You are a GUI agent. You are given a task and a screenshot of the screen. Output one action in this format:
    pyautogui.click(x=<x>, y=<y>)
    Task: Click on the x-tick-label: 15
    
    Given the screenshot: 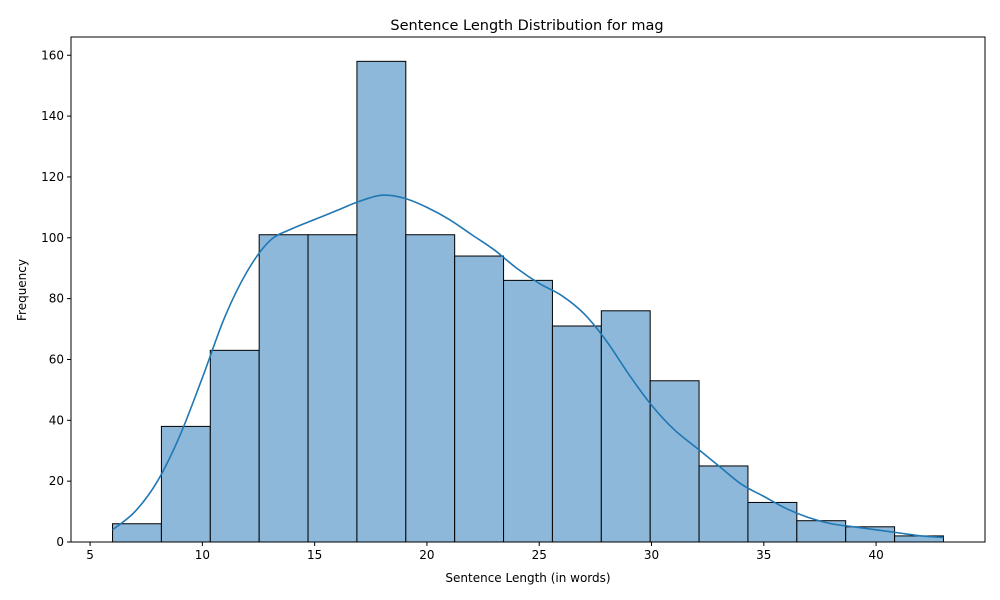 What is the action you would take?
    pyautogui.click(x=314, y=555)
    